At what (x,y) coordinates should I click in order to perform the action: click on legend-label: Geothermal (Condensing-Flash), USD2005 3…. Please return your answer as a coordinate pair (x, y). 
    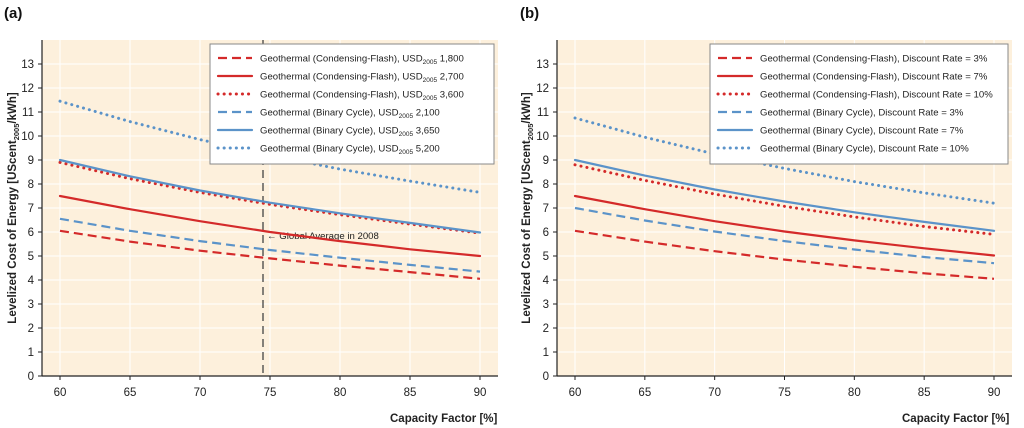
    Looking at the image, I should click on (362, 96).